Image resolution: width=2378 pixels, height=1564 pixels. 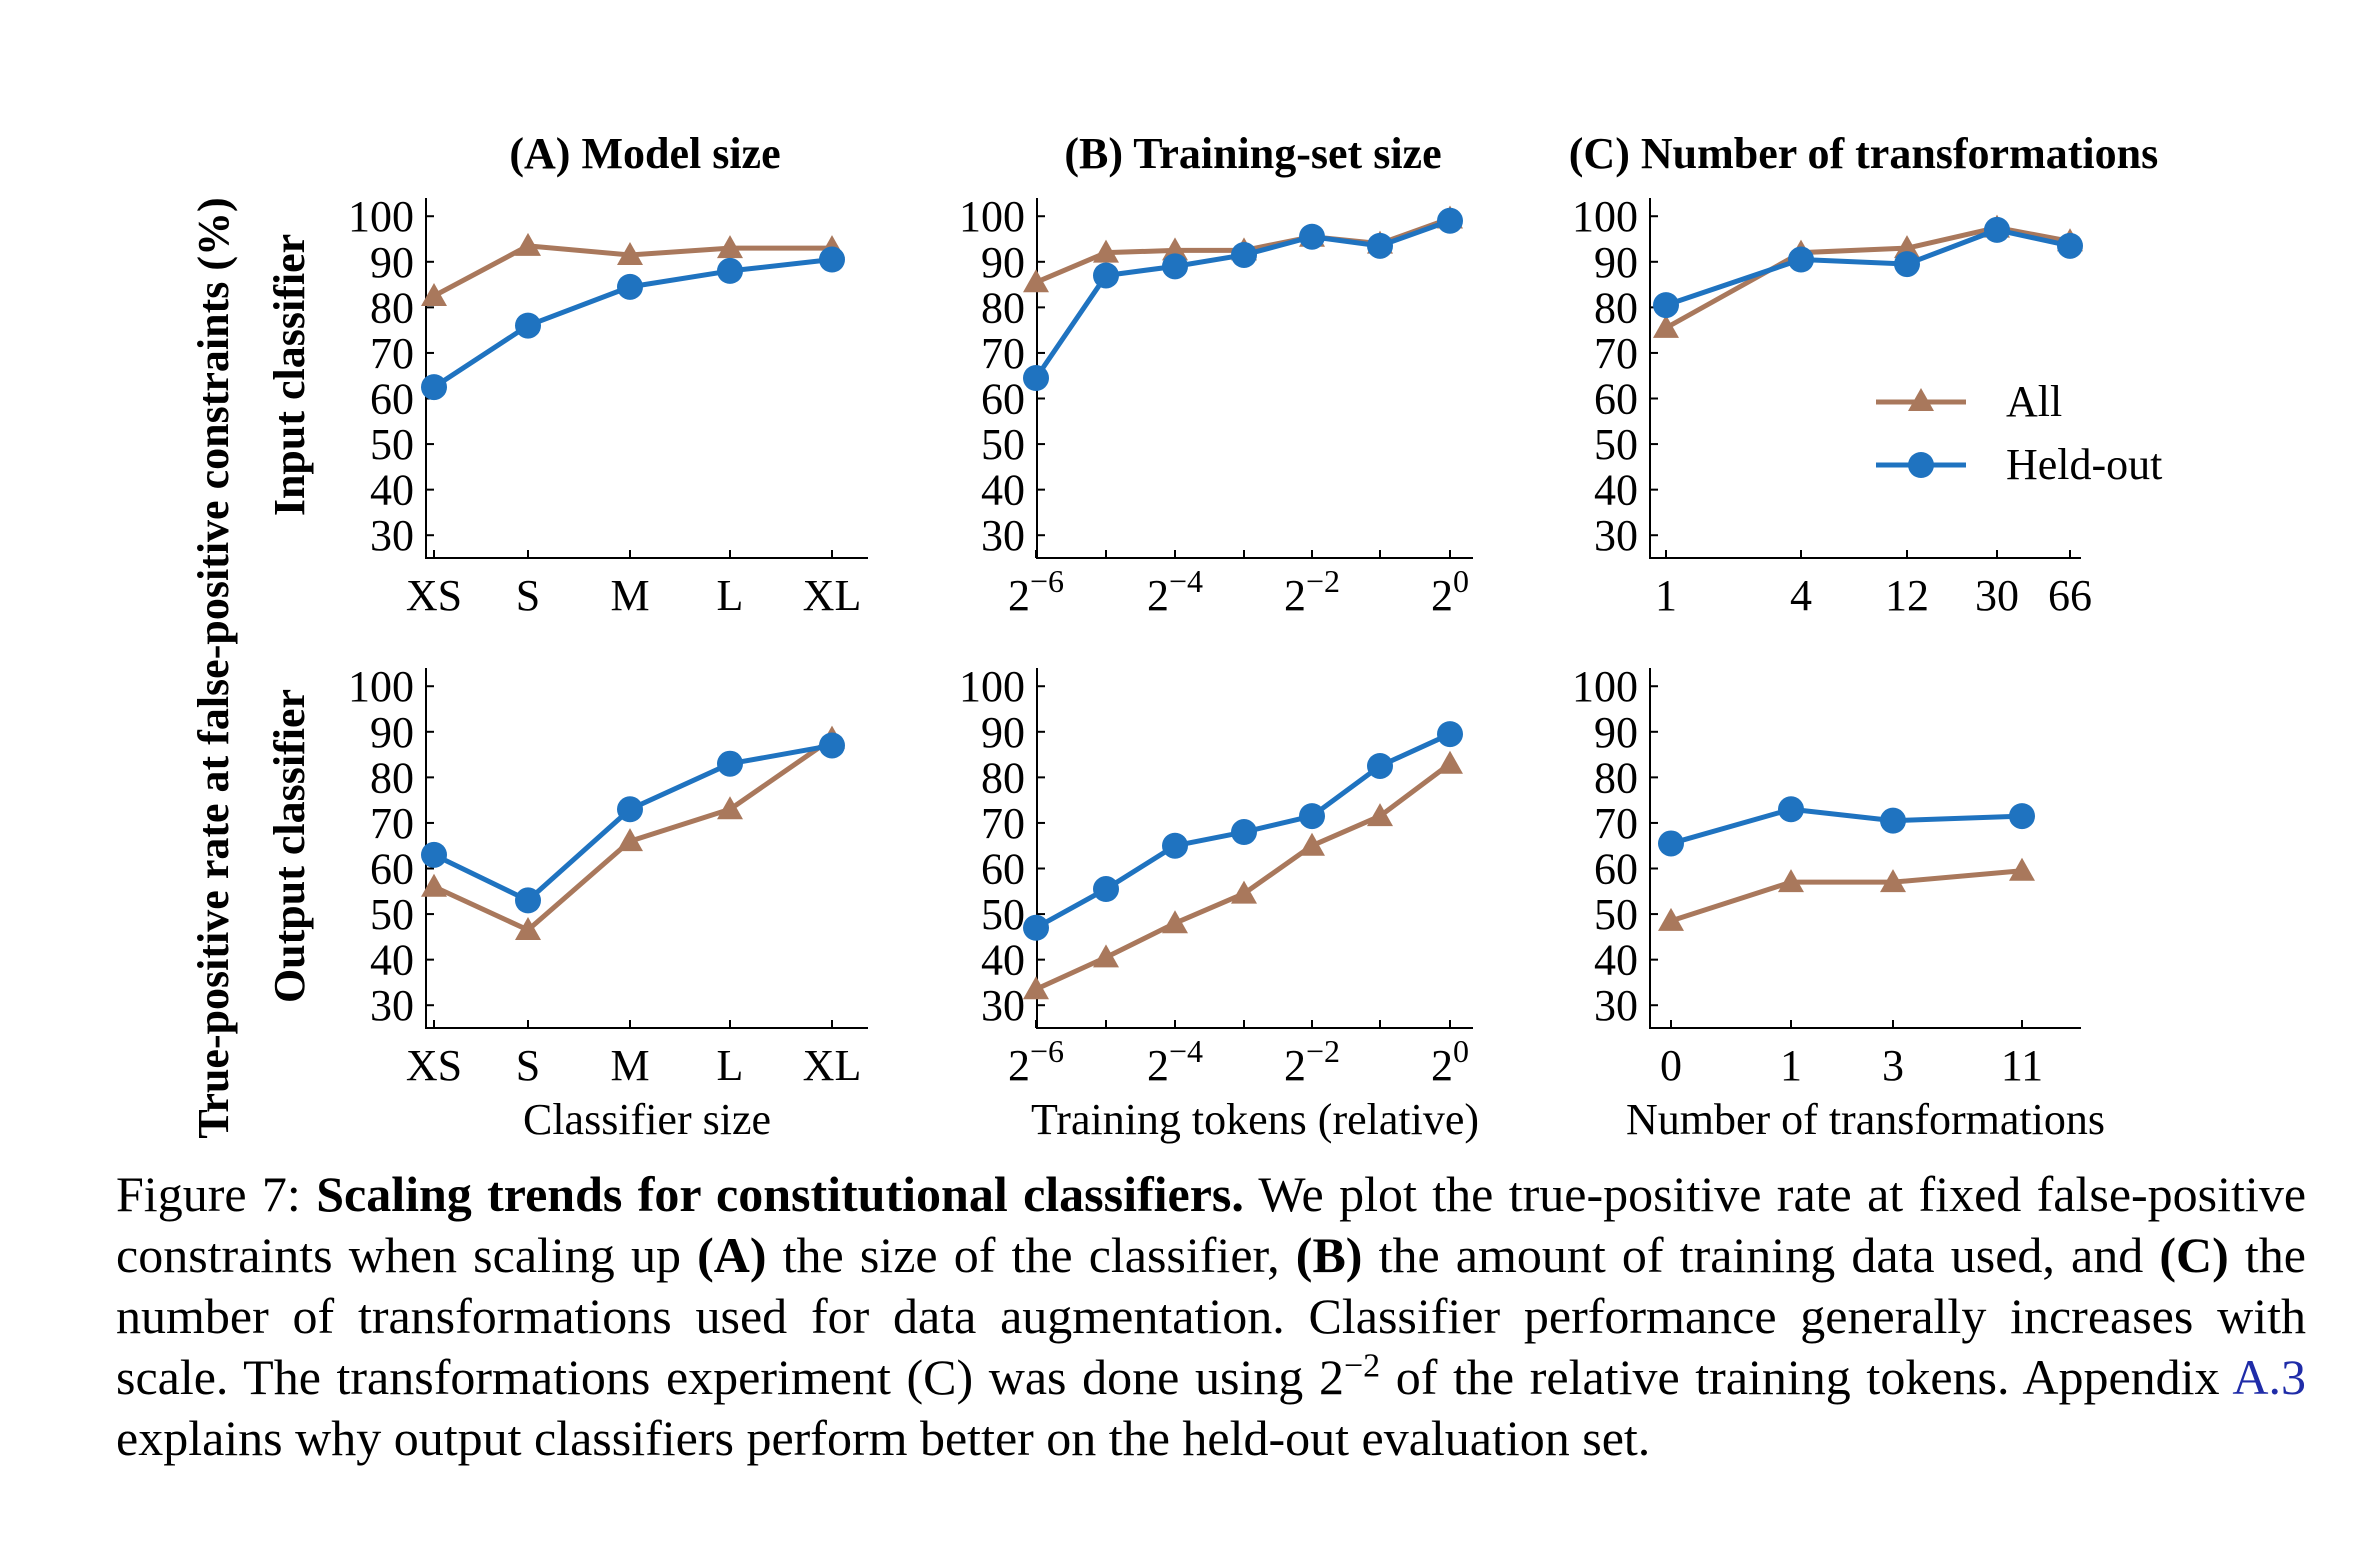 What do you see at coordinates (647, 1119) in the screenshot?
I see `x-axis-label: Classifier size` at bounding box center [647, 1119].